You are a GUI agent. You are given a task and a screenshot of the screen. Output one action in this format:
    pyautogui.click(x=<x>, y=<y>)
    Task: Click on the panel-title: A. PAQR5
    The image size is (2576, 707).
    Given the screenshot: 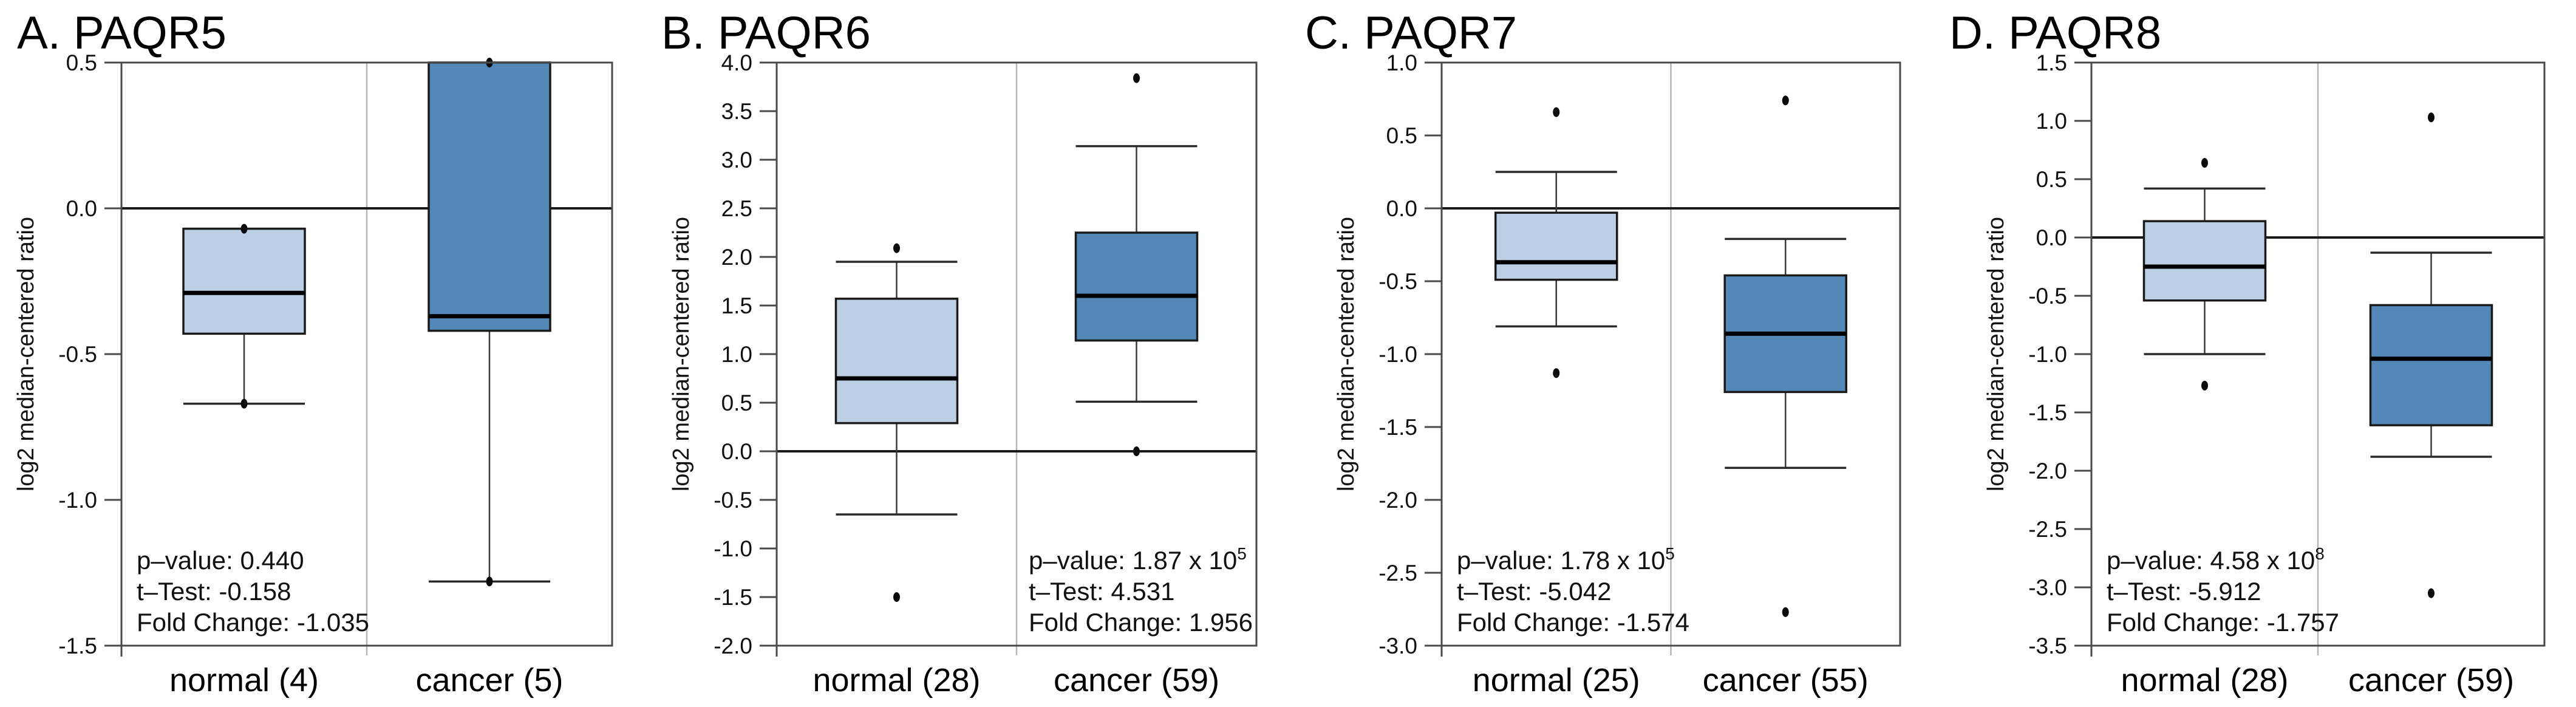 What is the action you would take?
    pyautogui.click(x=122, y=33)
    